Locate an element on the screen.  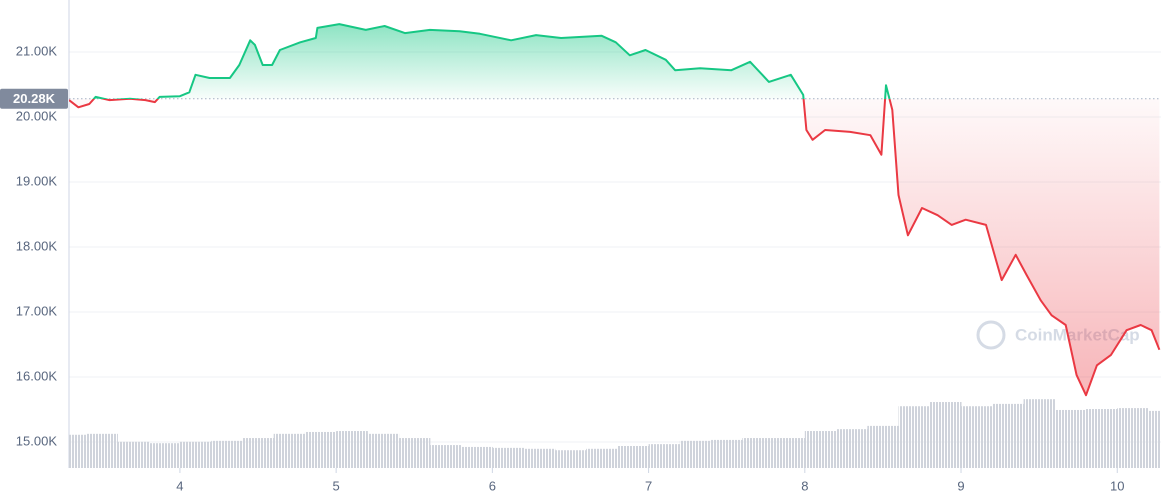
y-tick-label: 16.00K is located at coordinates (37, 375).